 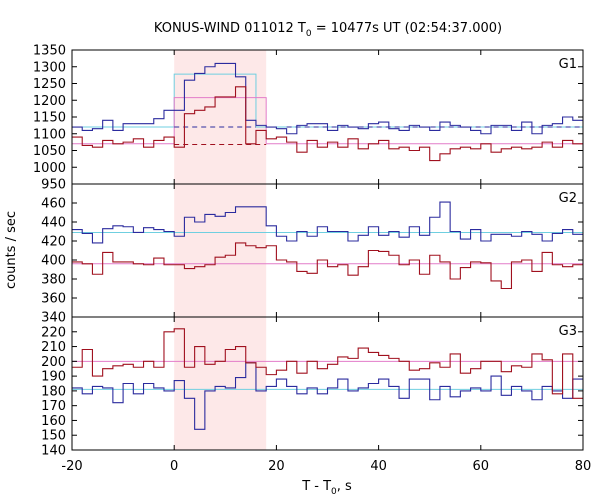 I want to click on y-tick-label: 1100, so click(x=49, y=134).